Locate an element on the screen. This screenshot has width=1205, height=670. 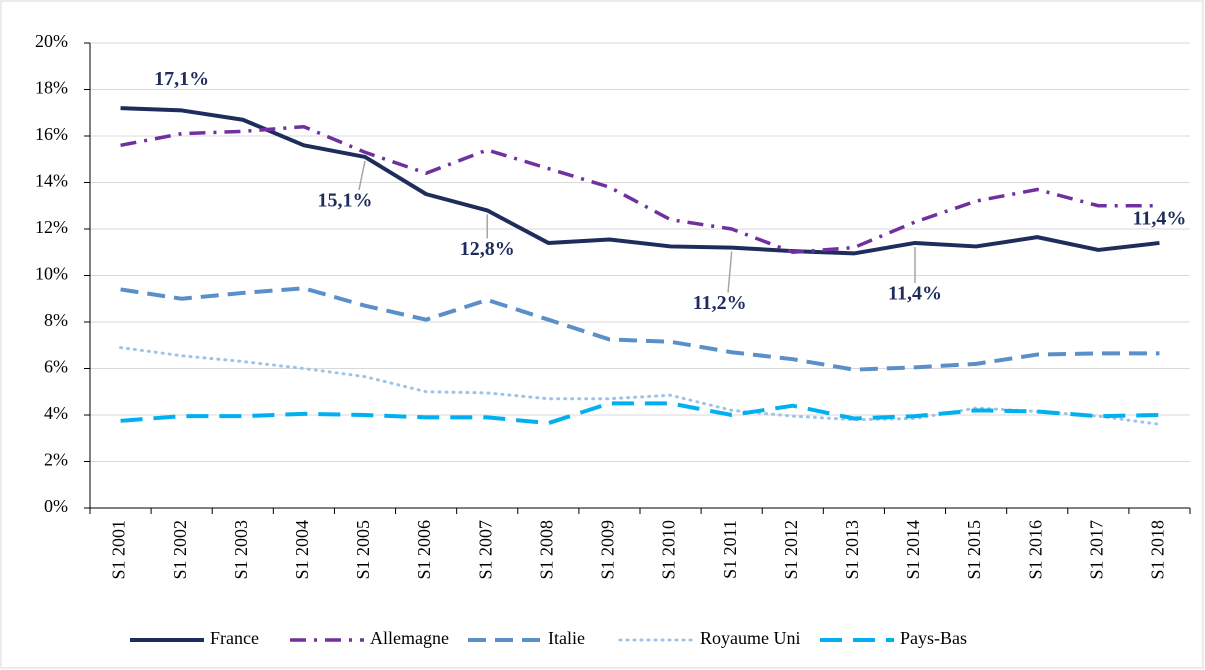
y-tick-label: 14% is located at coordinates (51, 181).